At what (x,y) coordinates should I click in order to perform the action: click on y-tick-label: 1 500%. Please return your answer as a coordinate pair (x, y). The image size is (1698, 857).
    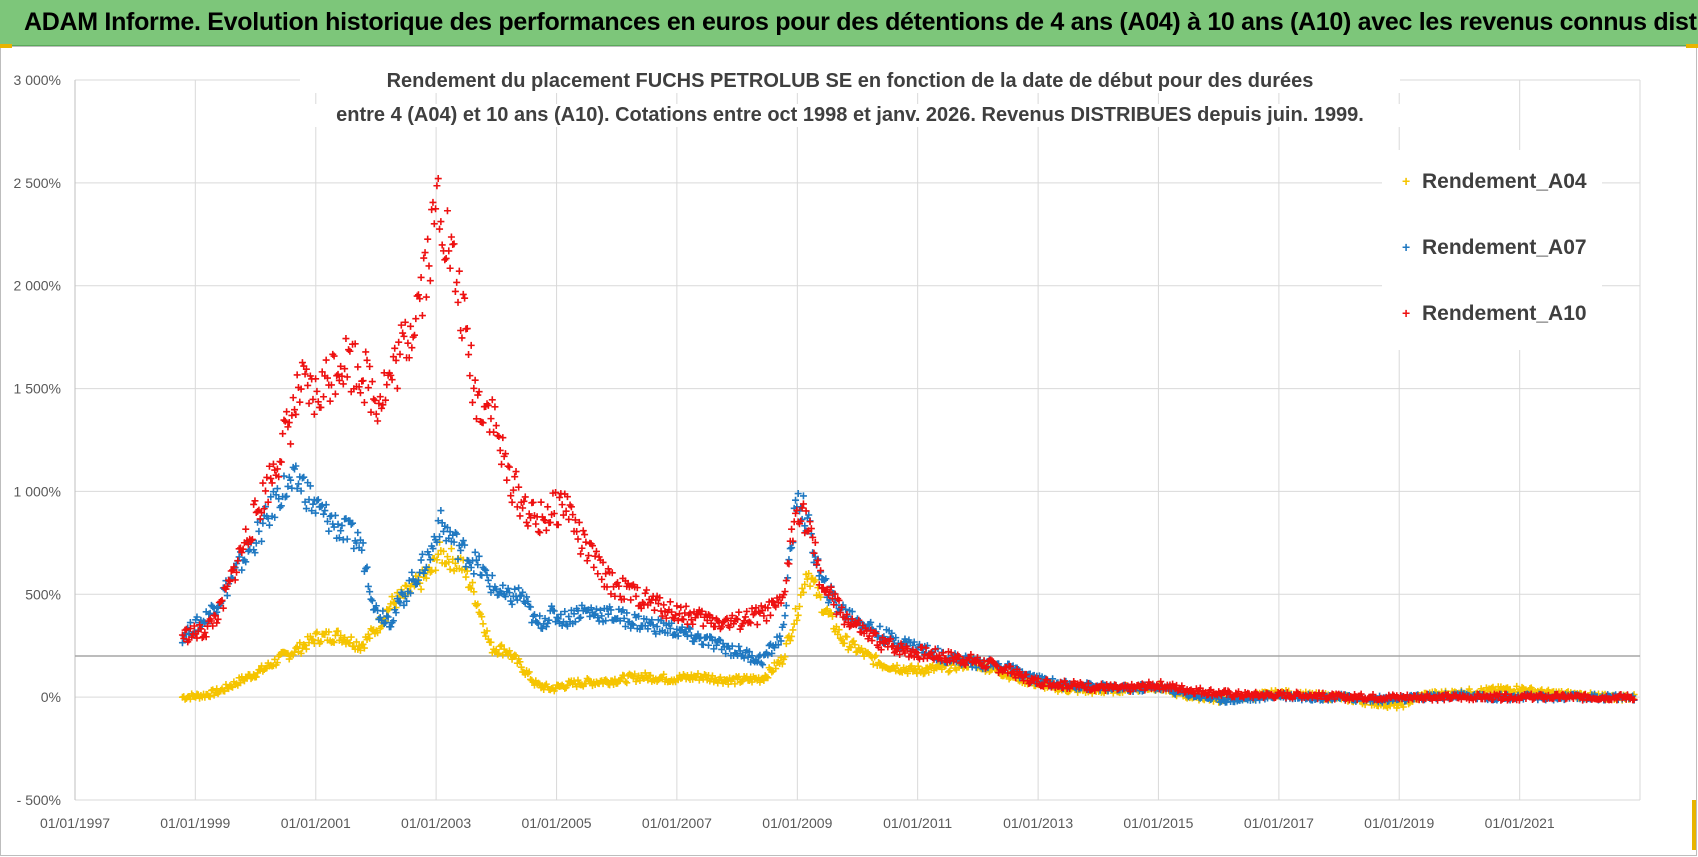
    Looking at the image, I should click on (37, 389).